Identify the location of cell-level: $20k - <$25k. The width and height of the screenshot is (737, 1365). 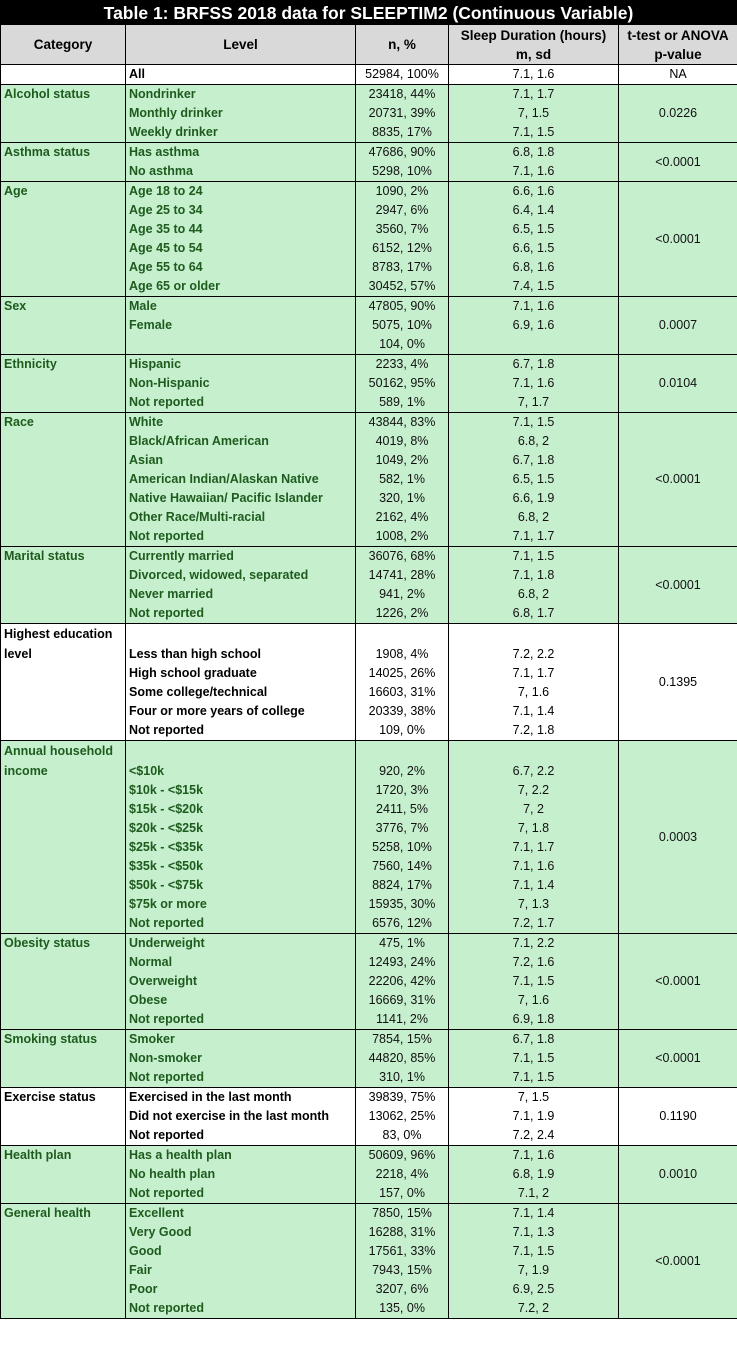
(240, 828).